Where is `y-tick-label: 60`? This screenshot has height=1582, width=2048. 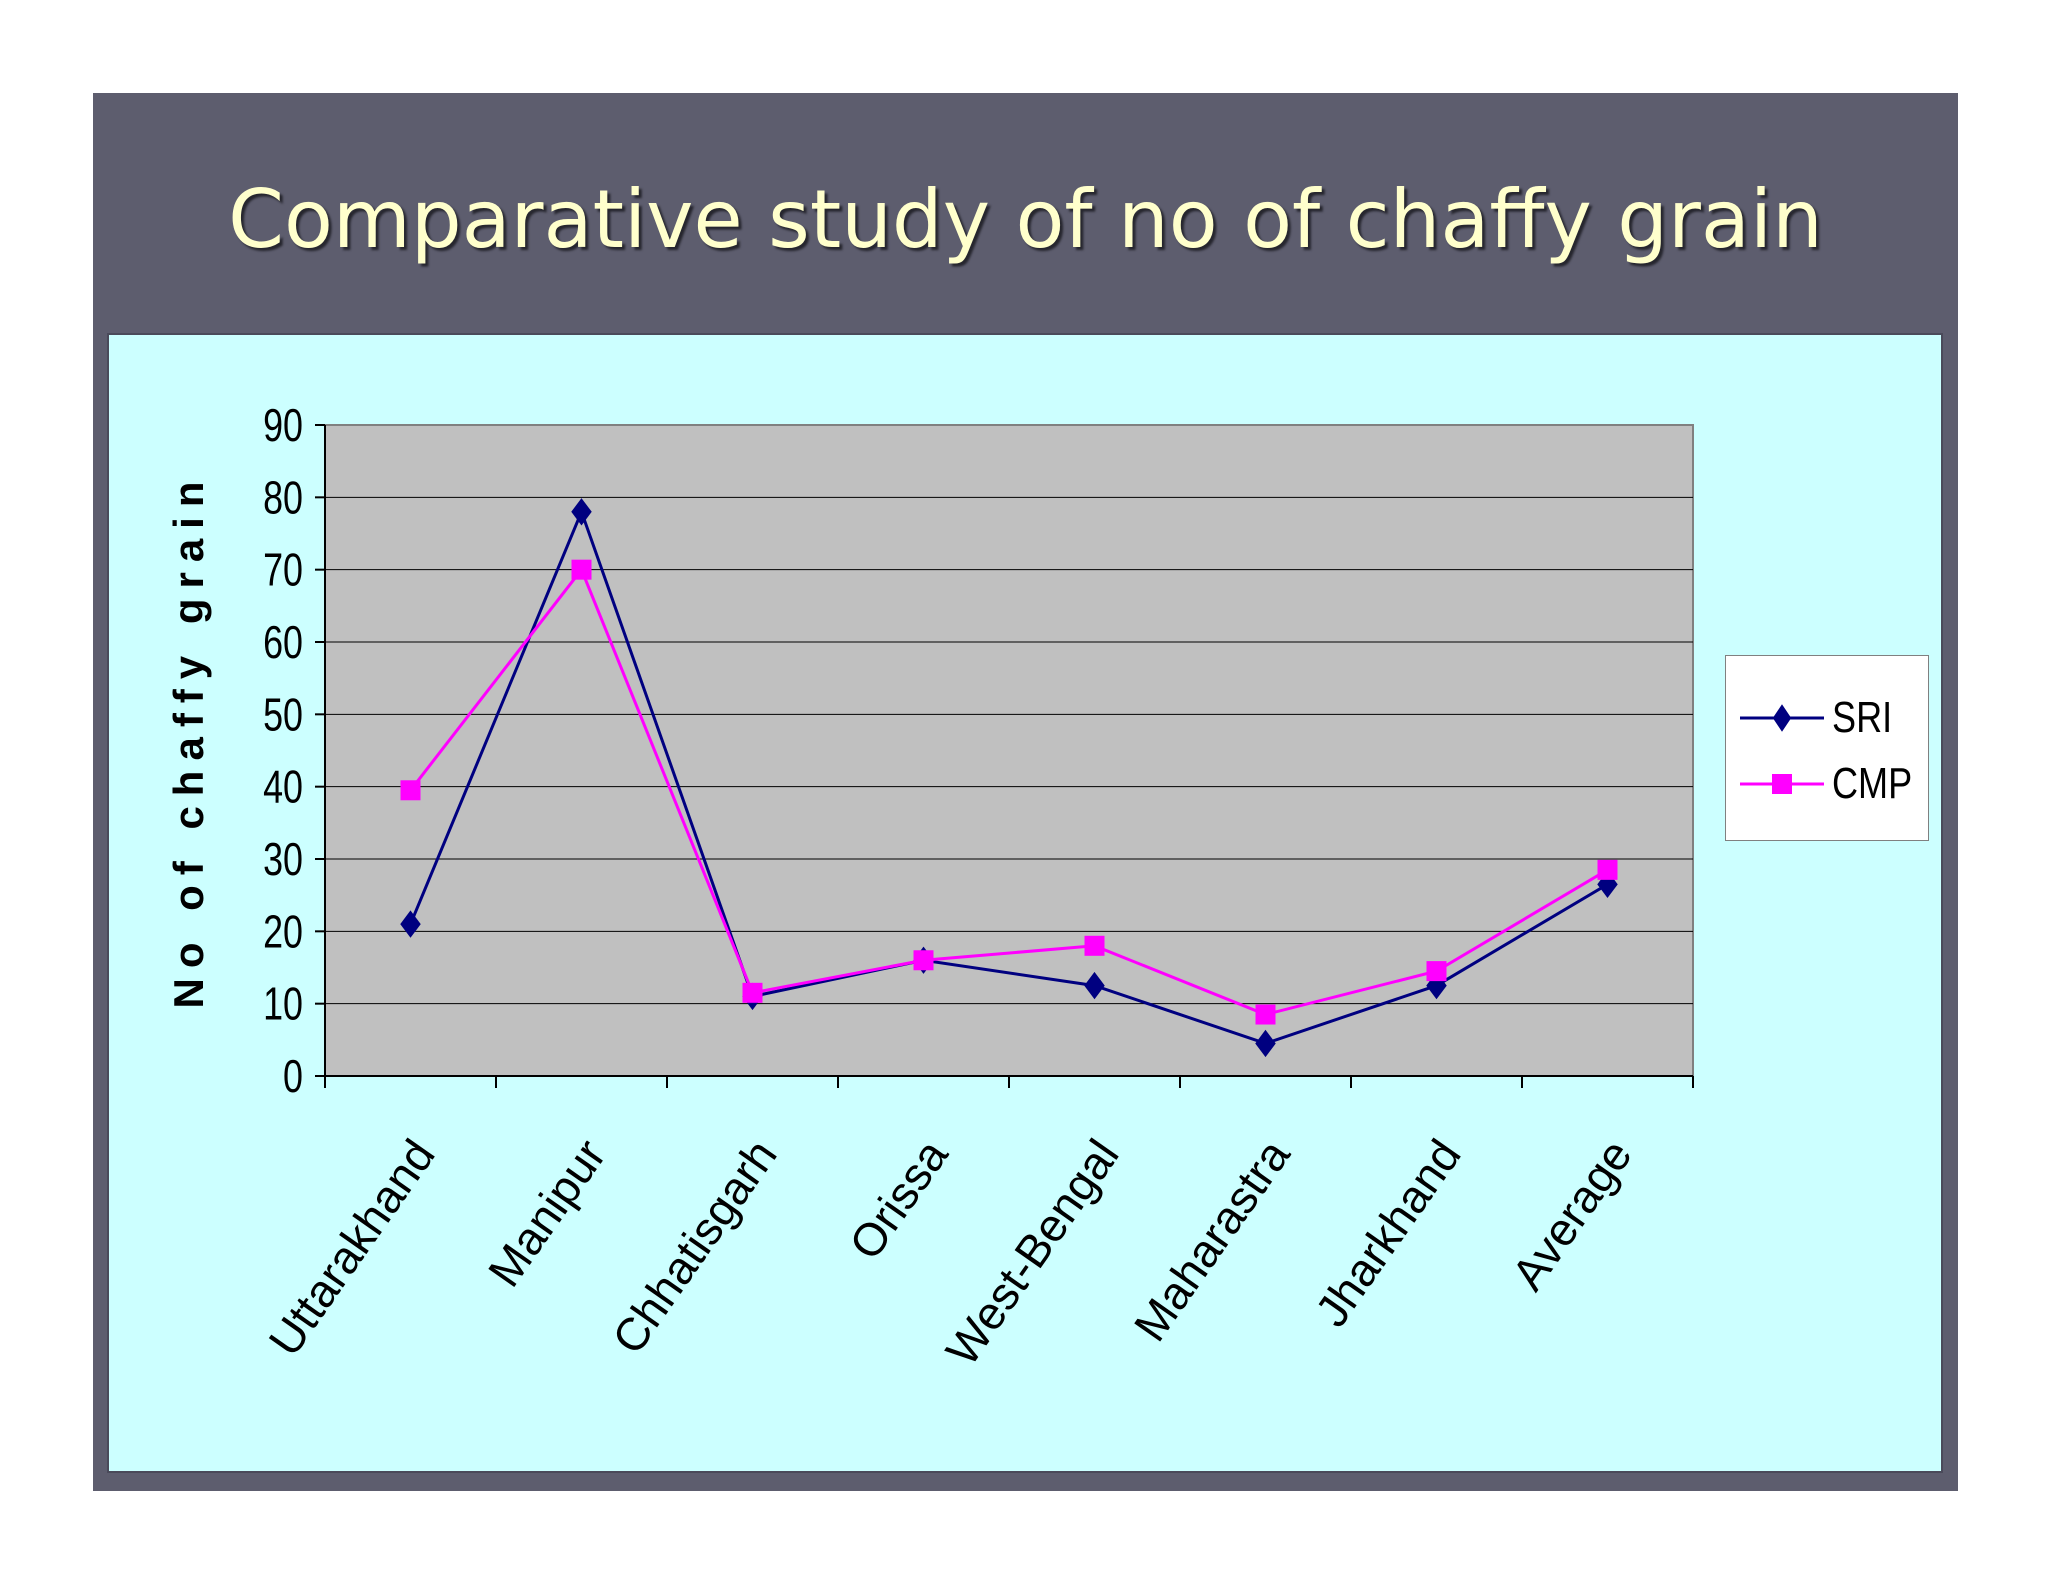
y-tick-label: 60 is located at coordinates (283, 642).